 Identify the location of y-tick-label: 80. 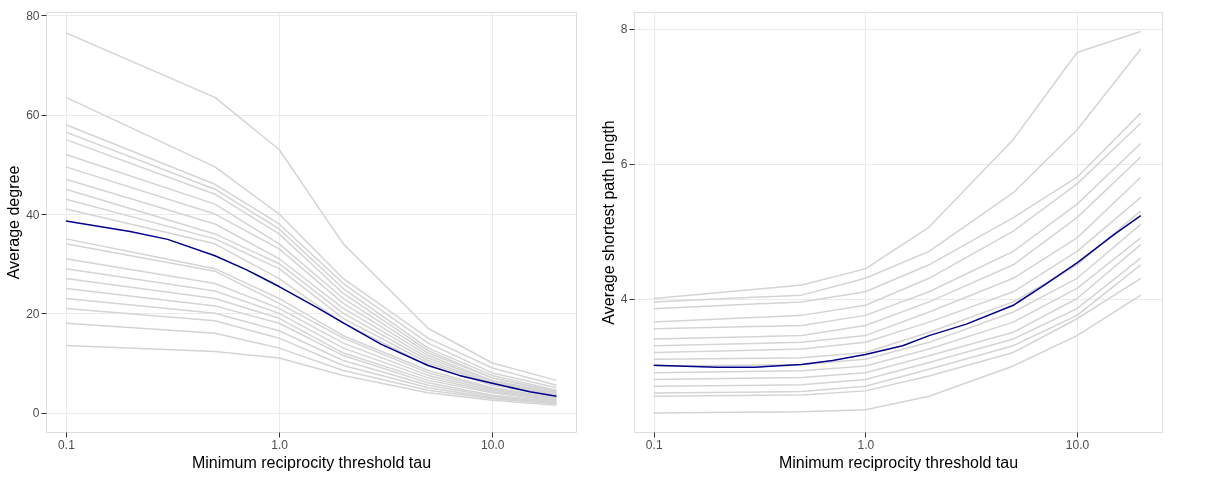
(33, 15).